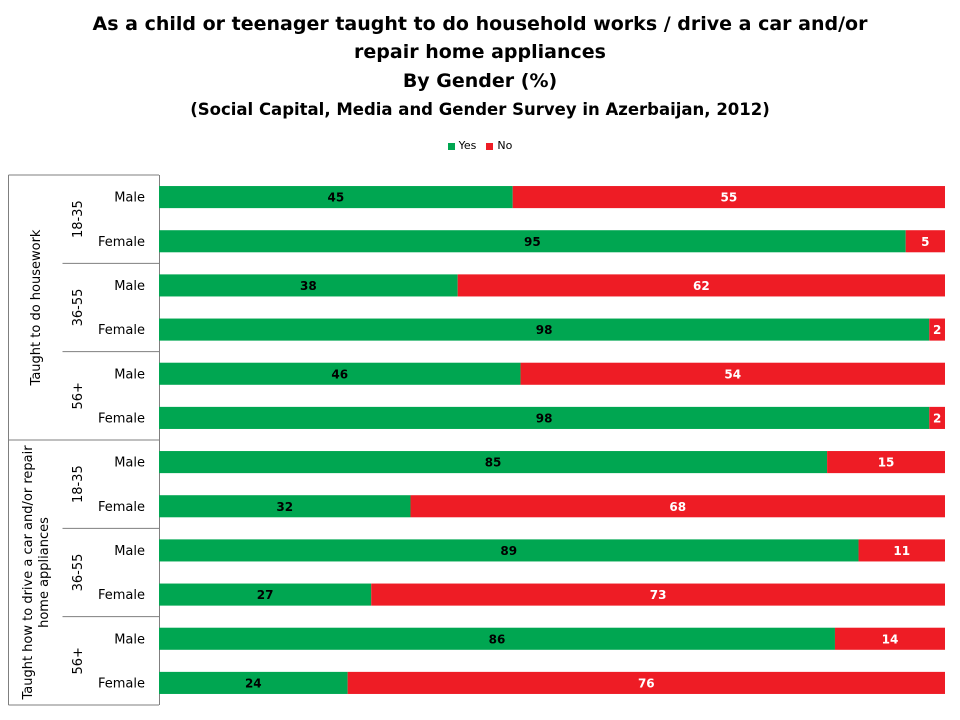 The width and height of the screenshot is (960, 720). What do you see at coordinates (505, 145) in the screenshot?
I see `legend-label-no: No` at bounding box center [505, 145].